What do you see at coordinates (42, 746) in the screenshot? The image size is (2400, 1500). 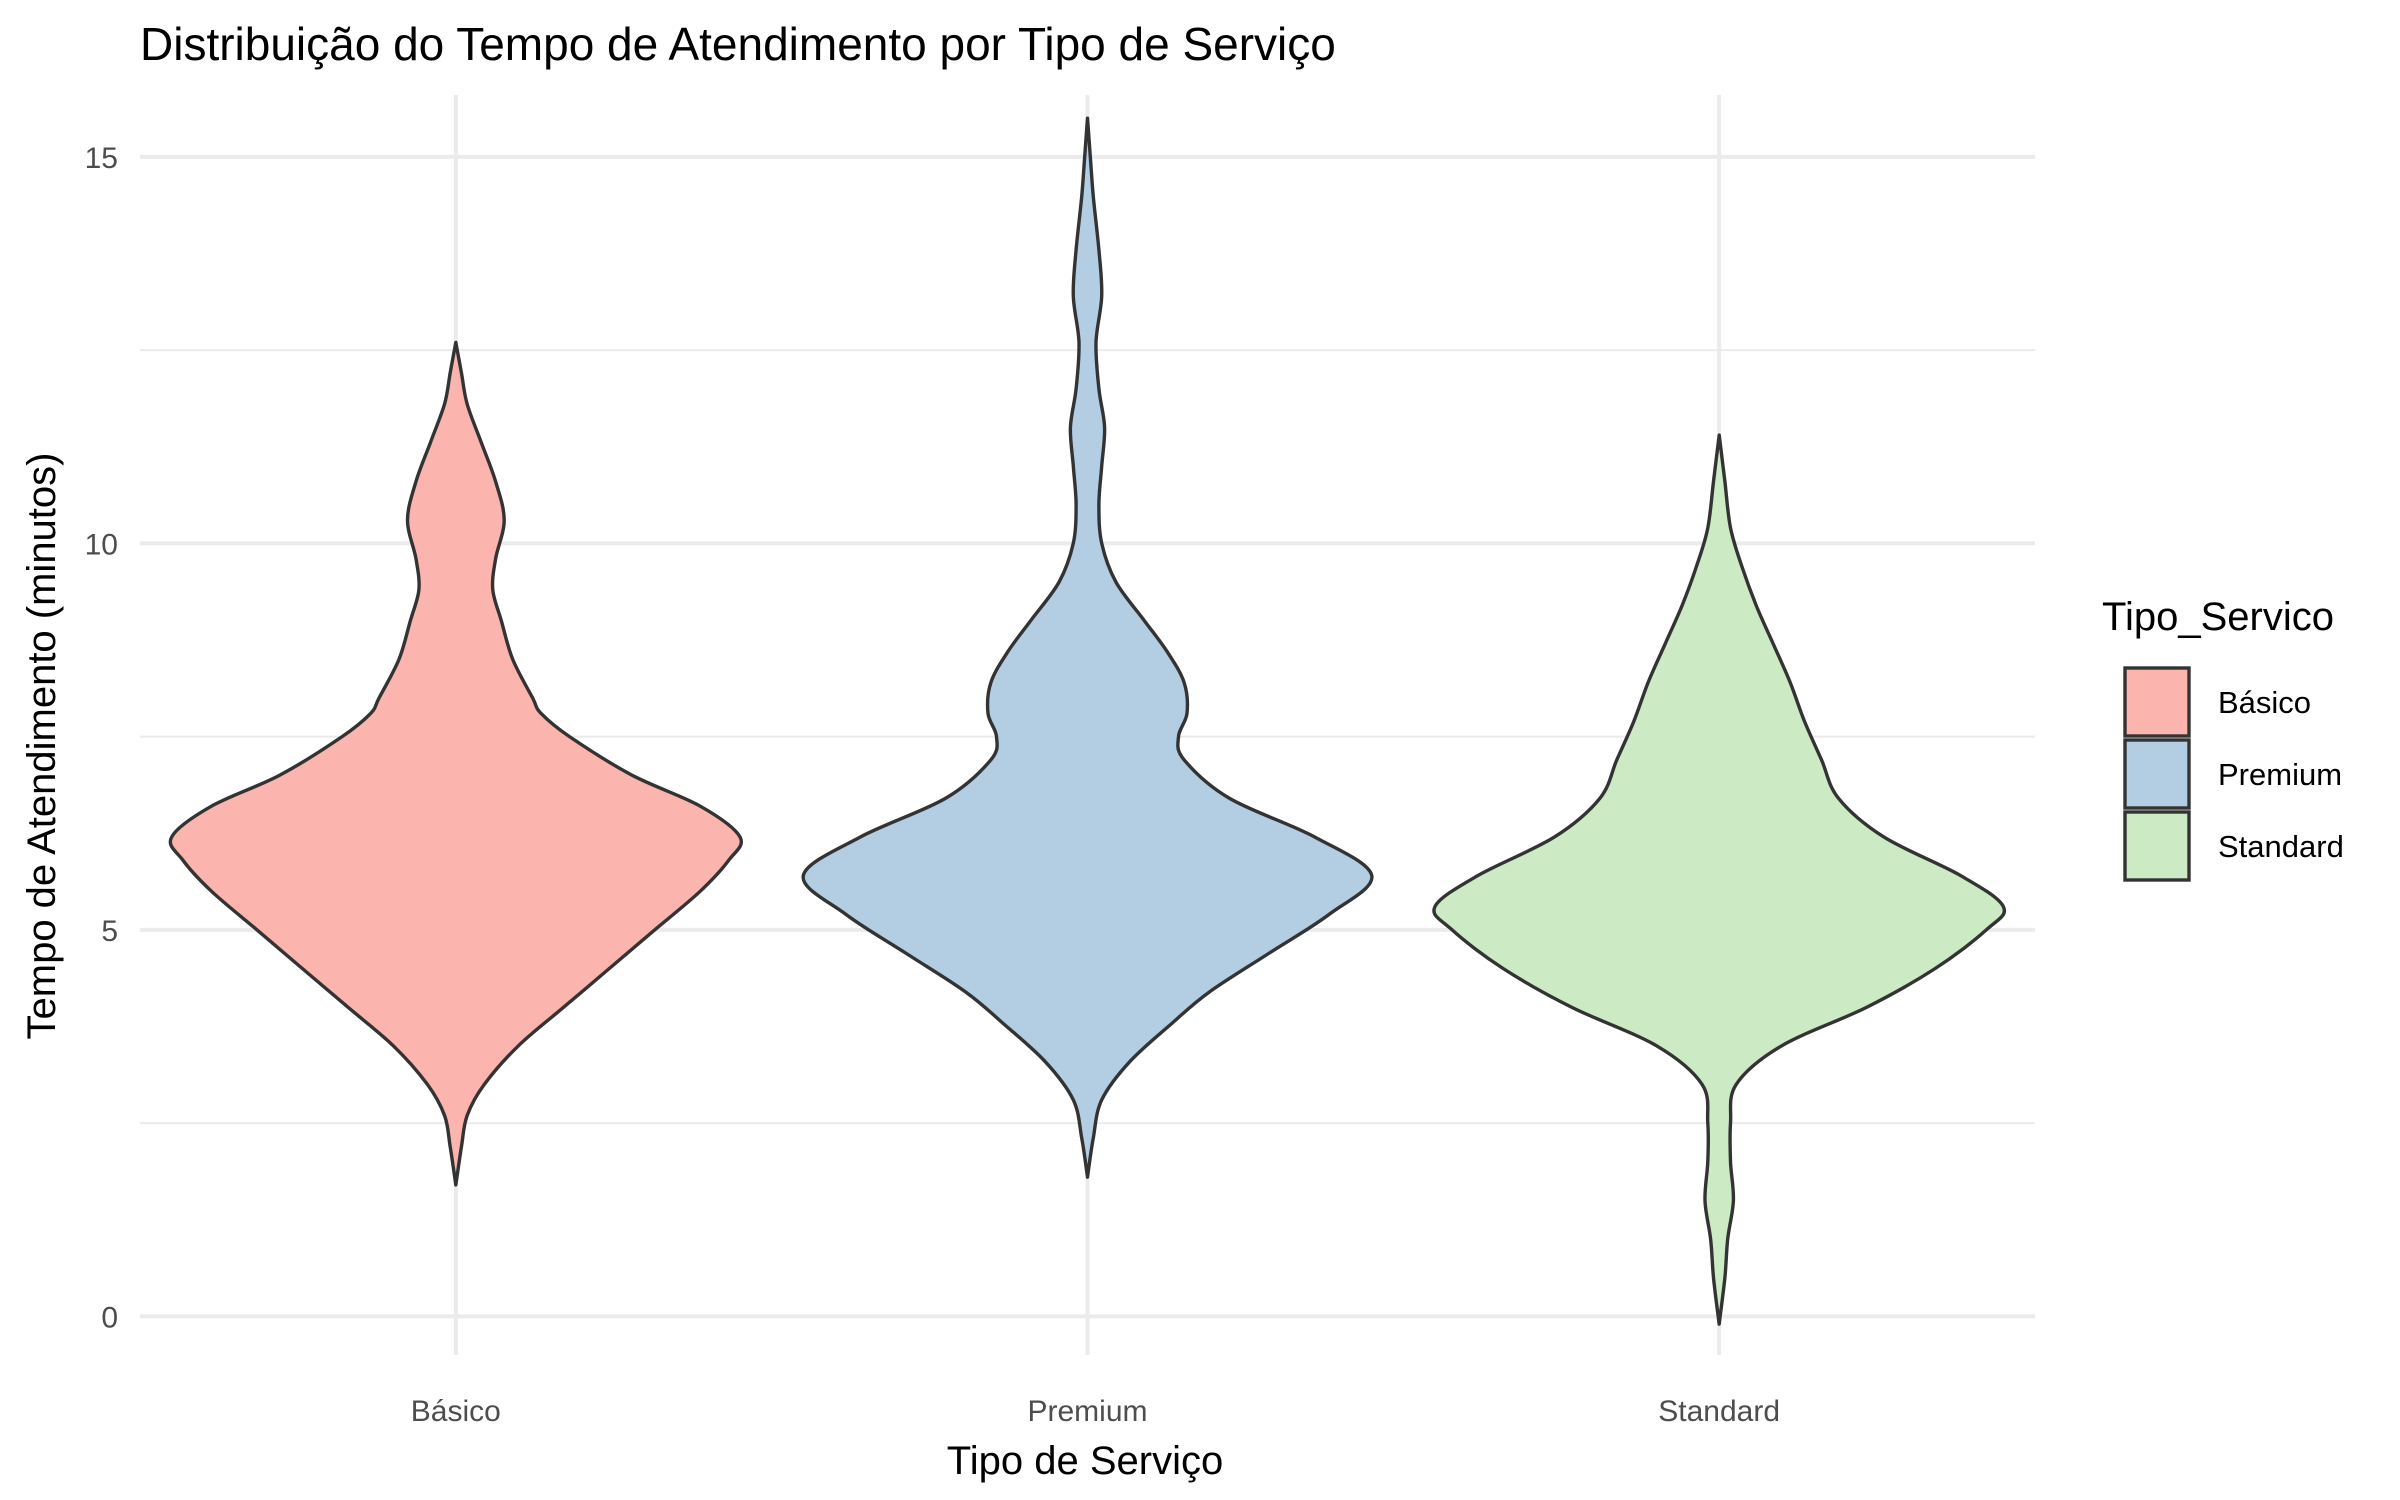 I see `y-axis-title: Tempo de Atendimento (minutos)` at bounding box center [42, 746].